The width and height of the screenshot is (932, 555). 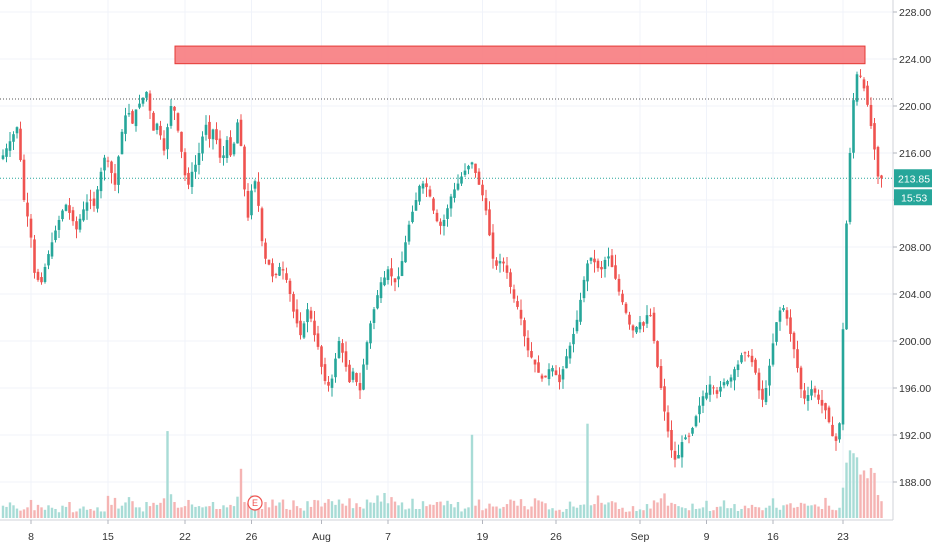 I want to click on y-tick-label: 228.00, so click(x=915, y=13).